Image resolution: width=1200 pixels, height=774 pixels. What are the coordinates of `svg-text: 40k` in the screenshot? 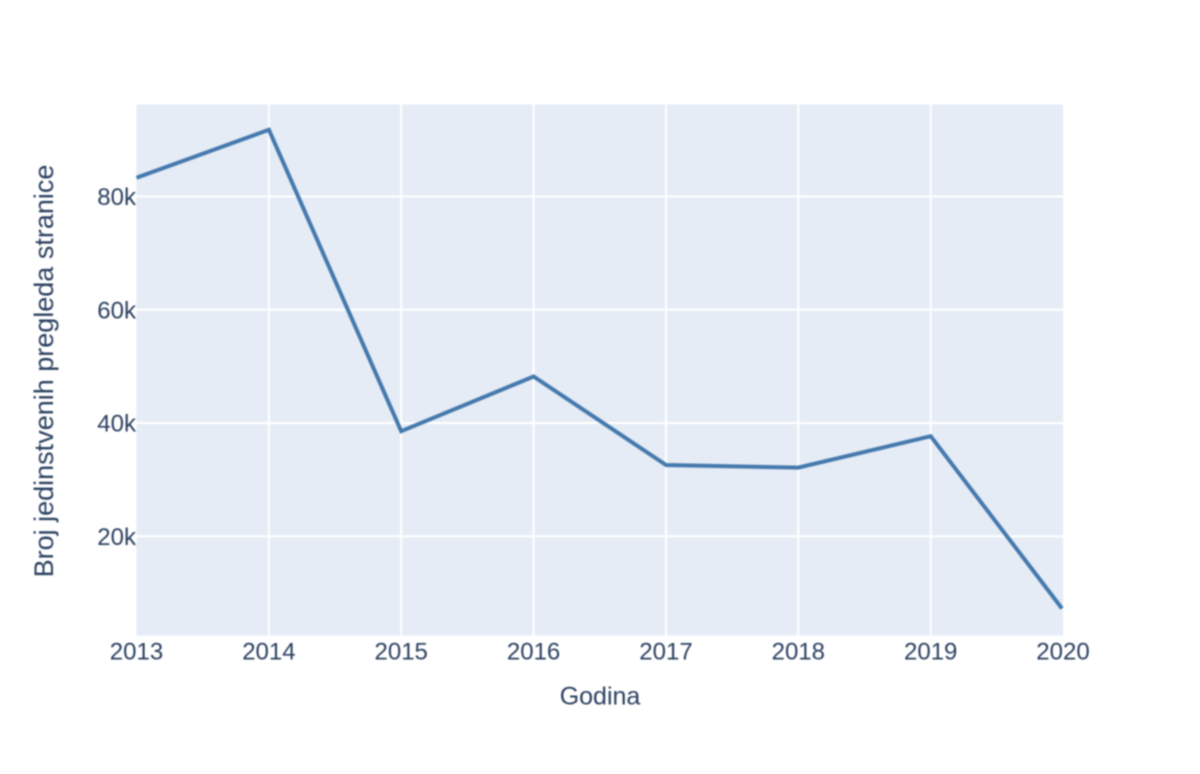 It's located at (117, 424).